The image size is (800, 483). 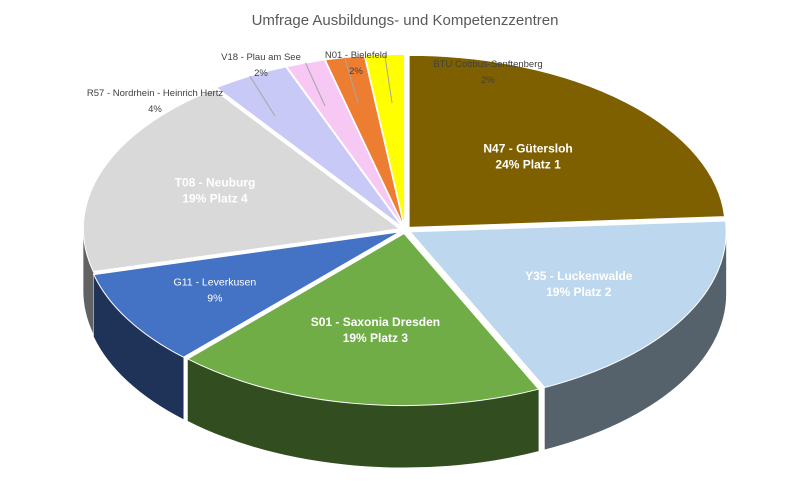 I want to click on slice-value-label: 19% Platz 4, so click(x=215, y=199).